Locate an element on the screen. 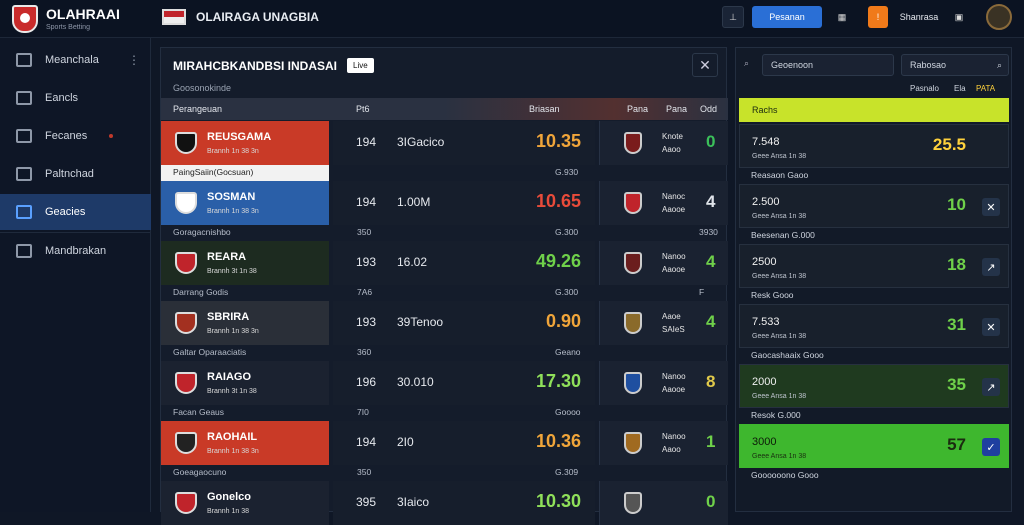 The height and width of the screenshot is (525, 1024). slip-card: 2000 Geee Ansa 1n 38 35 ↗ is located at coordinates (874, 386).